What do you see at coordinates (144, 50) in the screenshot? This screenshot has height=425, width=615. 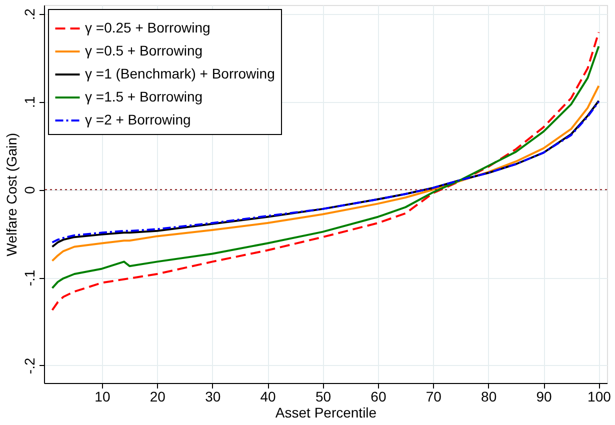 I see `legend-label: γ =0.5 + Borrowing` at bounding box center [144, 50].